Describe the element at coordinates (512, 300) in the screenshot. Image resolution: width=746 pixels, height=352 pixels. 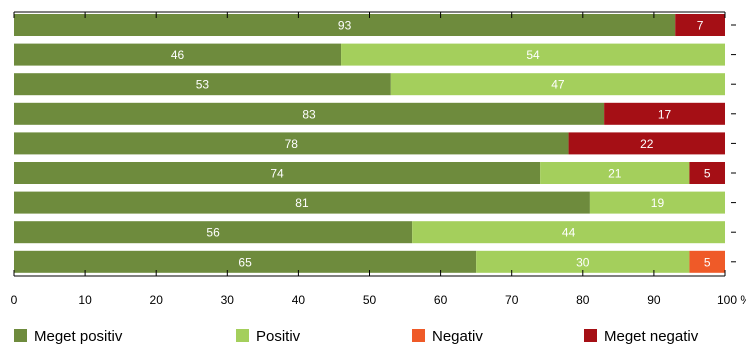
I see `x-tick-label: 70` at that location.